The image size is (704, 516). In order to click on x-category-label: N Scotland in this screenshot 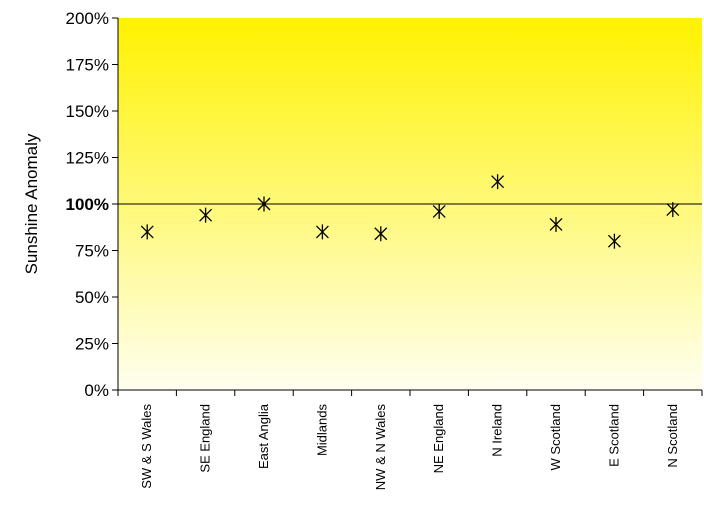, I will do `click(672, 436)`.